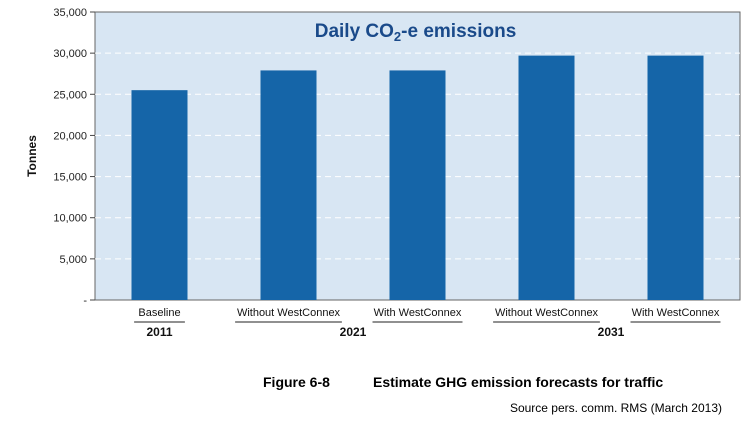  What do you see at coordinates (32, 156) in the screenshot?
I see `y-axis-label: Tonnes` at bounding box center [32, 156].